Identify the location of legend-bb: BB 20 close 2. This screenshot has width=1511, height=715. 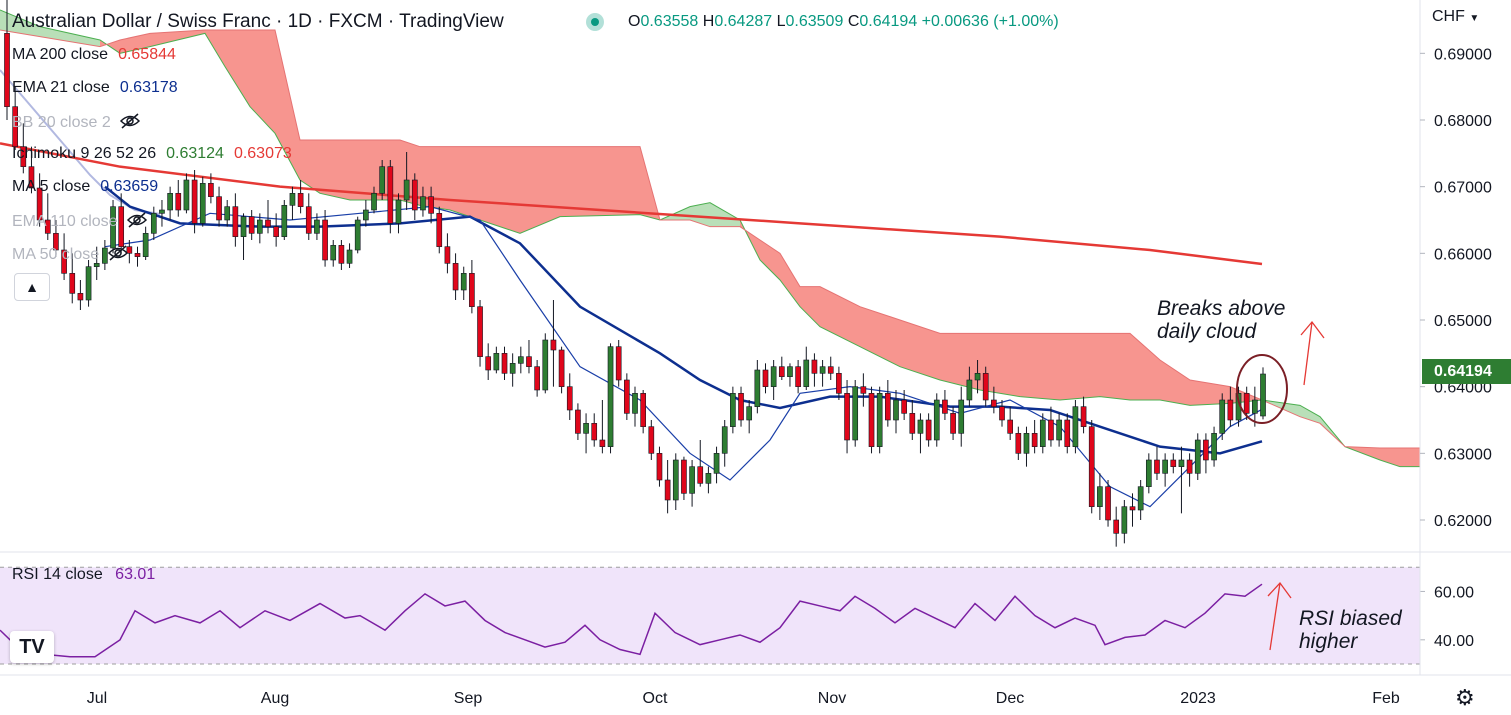
(76, 122).